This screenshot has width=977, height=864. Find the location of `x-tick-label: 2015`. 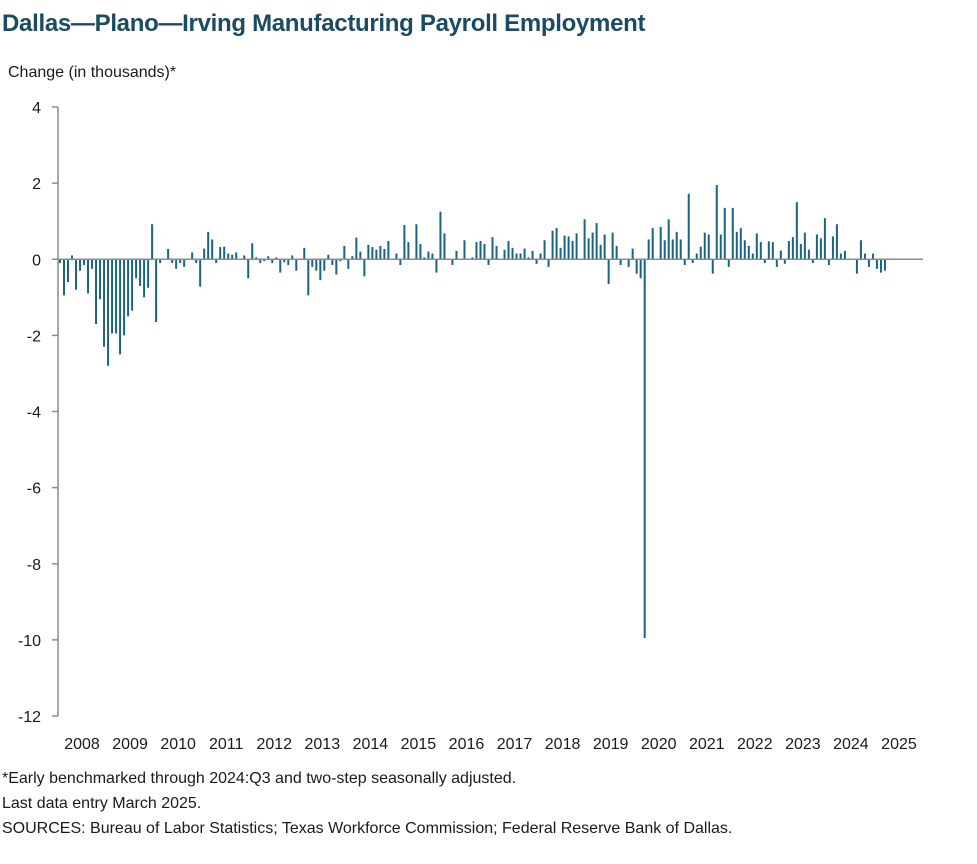

x-tick-label: 2015 is located at coordinates (419, 744).